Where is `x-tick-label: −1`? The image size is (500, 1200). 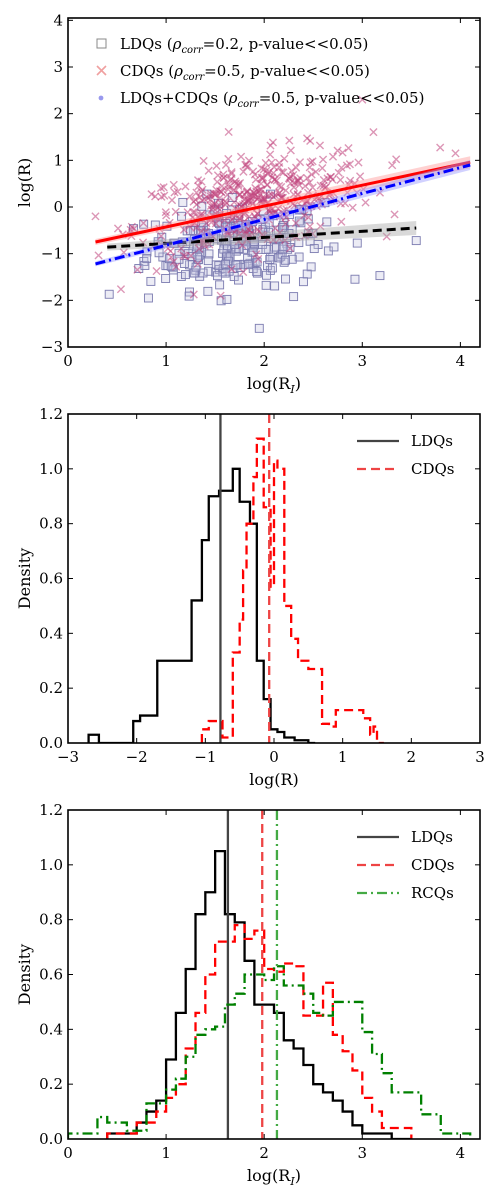 x-tick-label: −1 is located at coordinates (205, 757).